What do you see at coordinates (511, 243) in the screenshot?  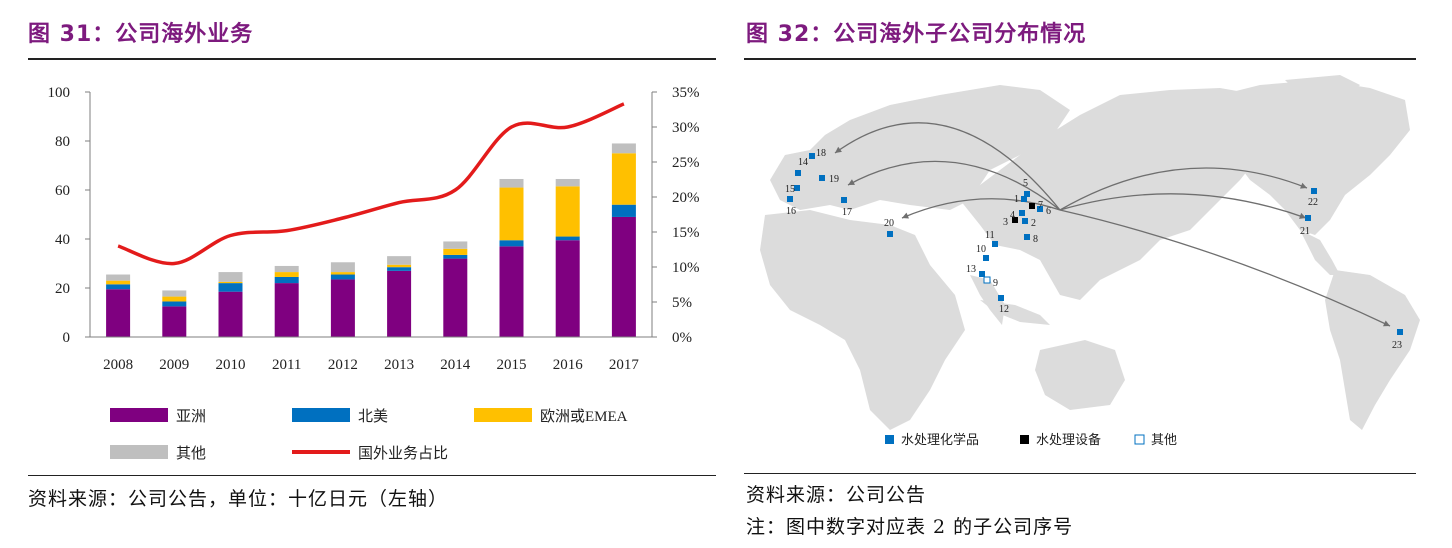 I see `bar-north_america-2015` at bounding box center [511, 243].